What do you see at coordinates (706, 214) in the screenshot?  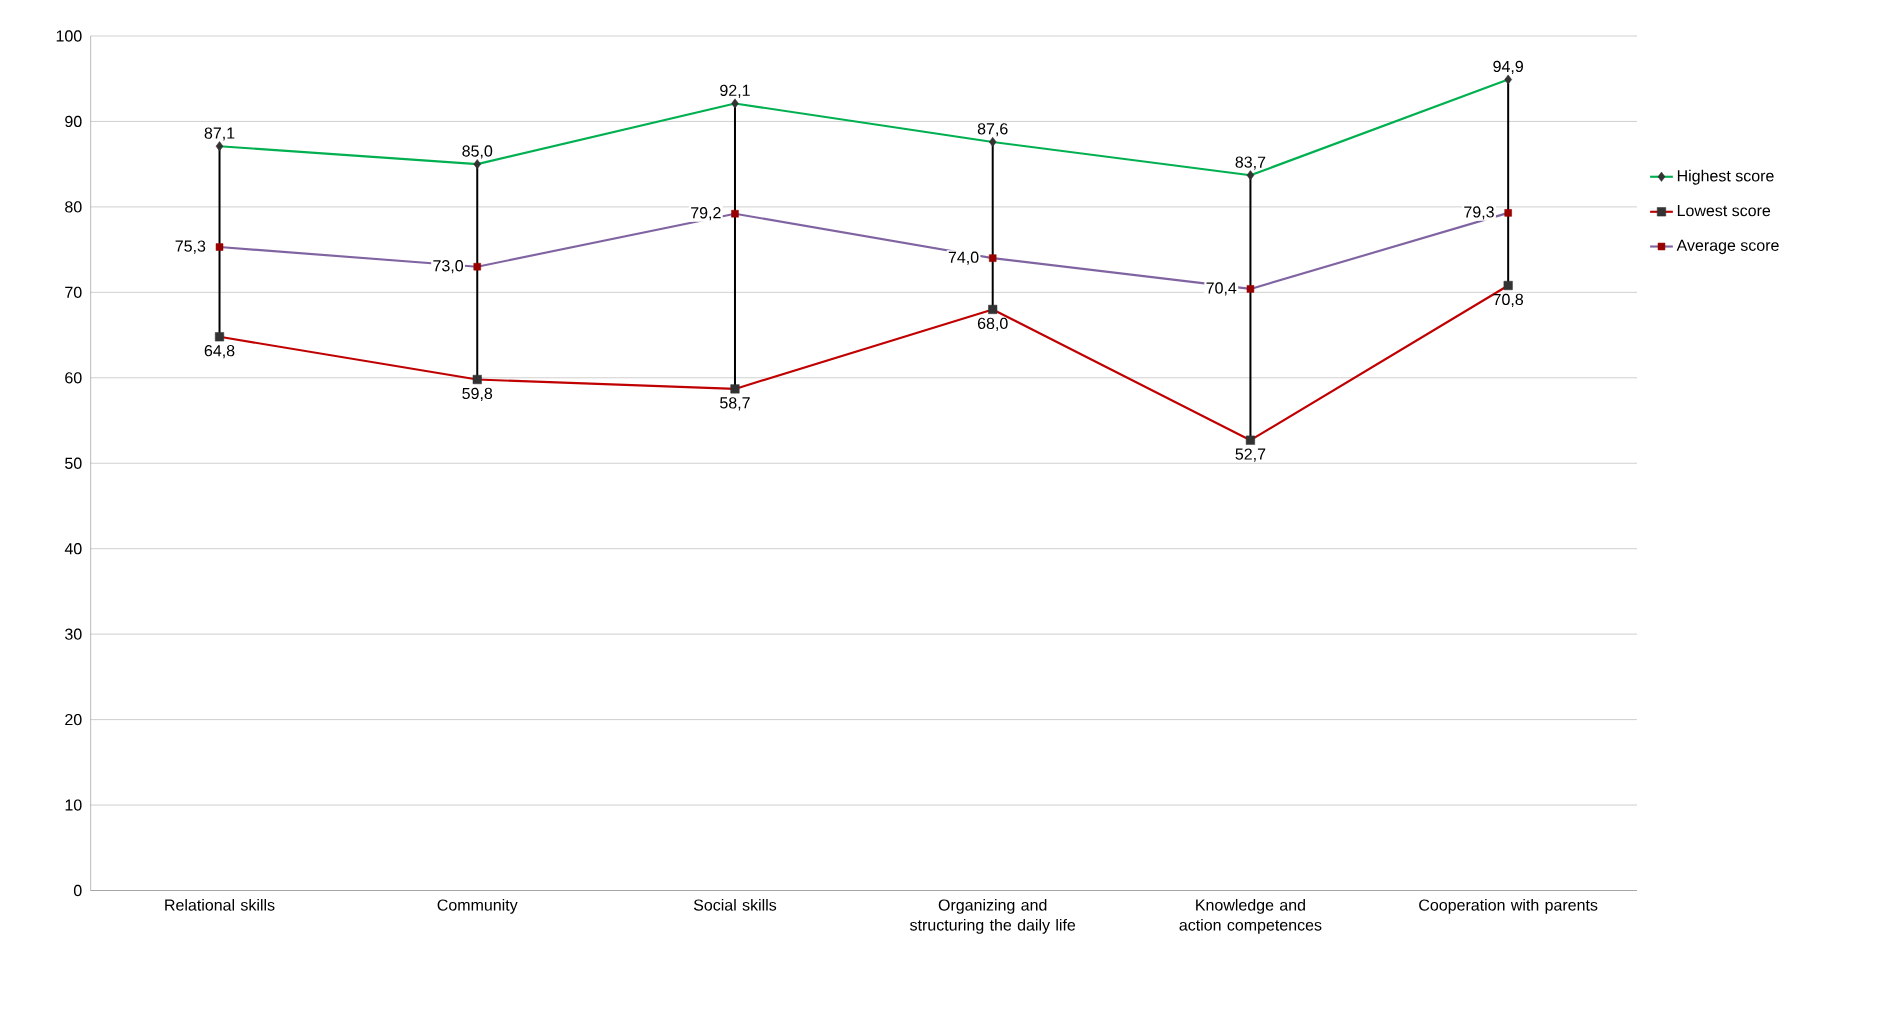 I see `data-label: 79,2` at bounding box center [706, 214].